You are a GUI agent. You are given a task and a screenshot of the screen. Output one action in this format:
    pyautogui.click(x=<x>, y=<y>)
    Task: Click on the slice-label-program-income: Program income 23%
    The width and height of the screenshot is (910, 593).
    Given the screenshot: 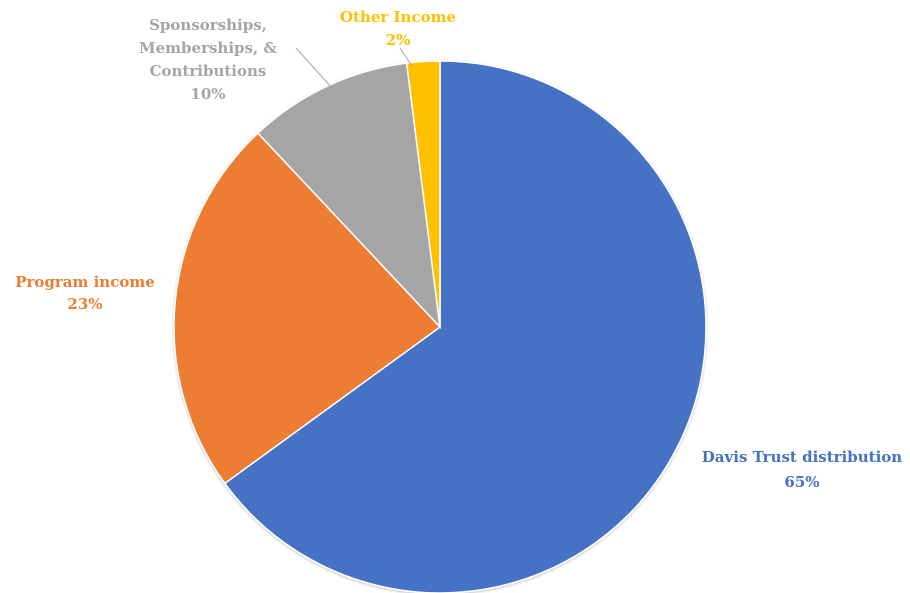 What is the action you would take?
    pyautogui.click(x=85, y=293)
    